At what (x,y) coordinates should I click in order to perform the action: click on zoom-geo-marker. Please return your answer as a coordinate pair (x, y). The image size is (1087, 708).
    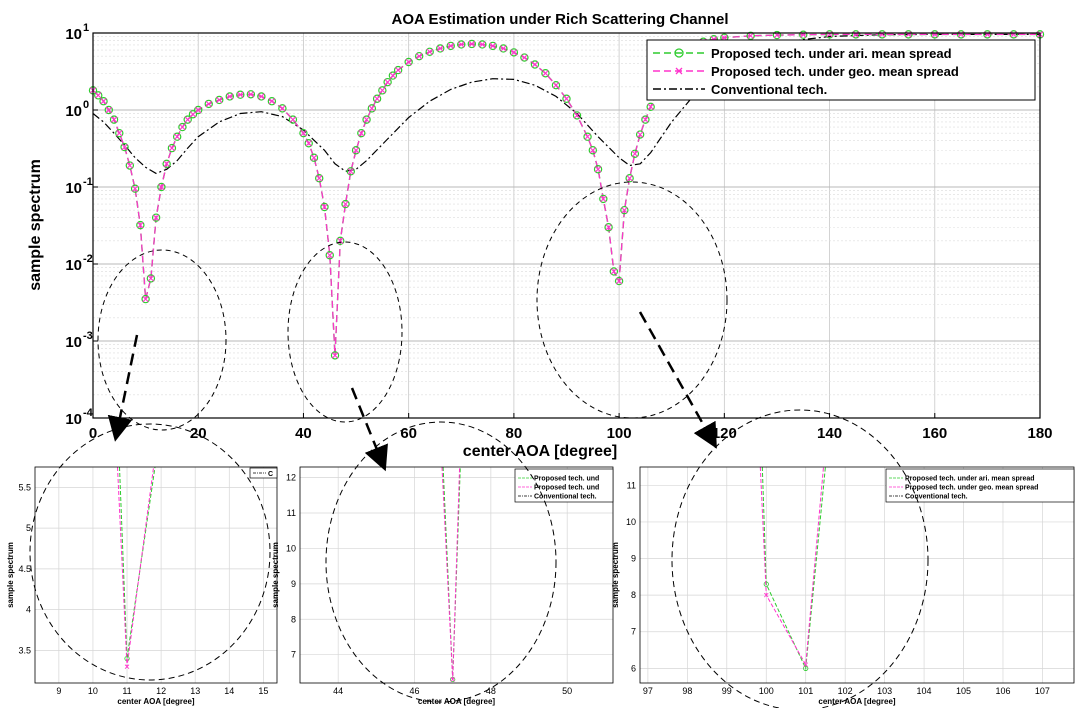
    Looking at the image, I should click on (452, 679).